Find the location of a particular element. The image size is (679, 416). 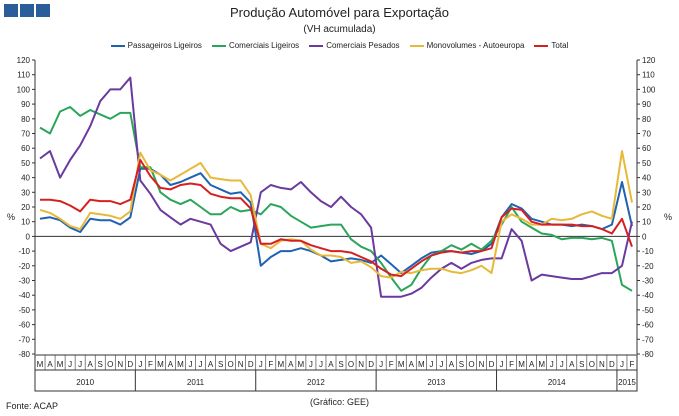

year-label: 2014 is located at coordinates (557, 382).